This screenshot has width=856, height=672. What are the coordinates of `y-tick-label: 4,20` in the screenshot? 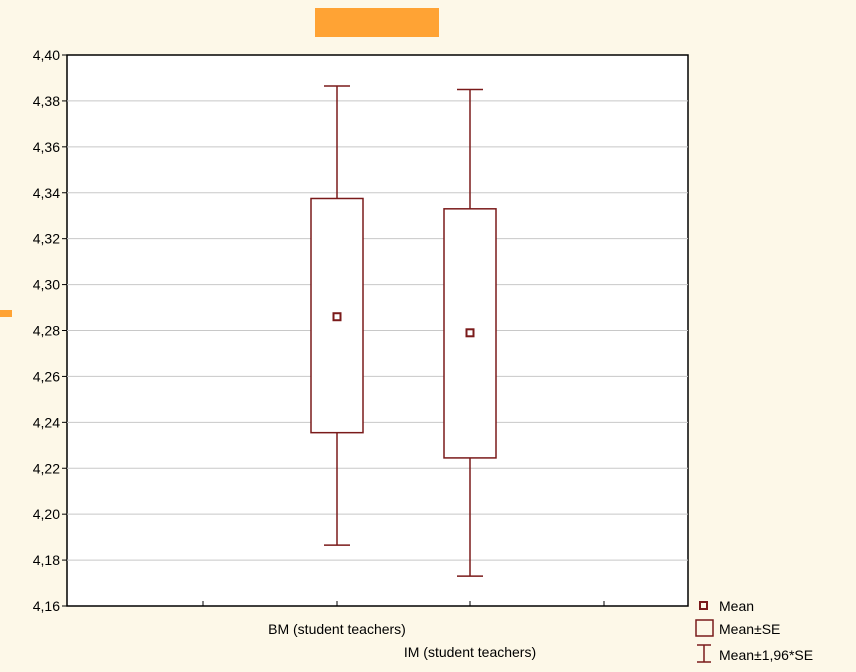 It's located at (46, 514).